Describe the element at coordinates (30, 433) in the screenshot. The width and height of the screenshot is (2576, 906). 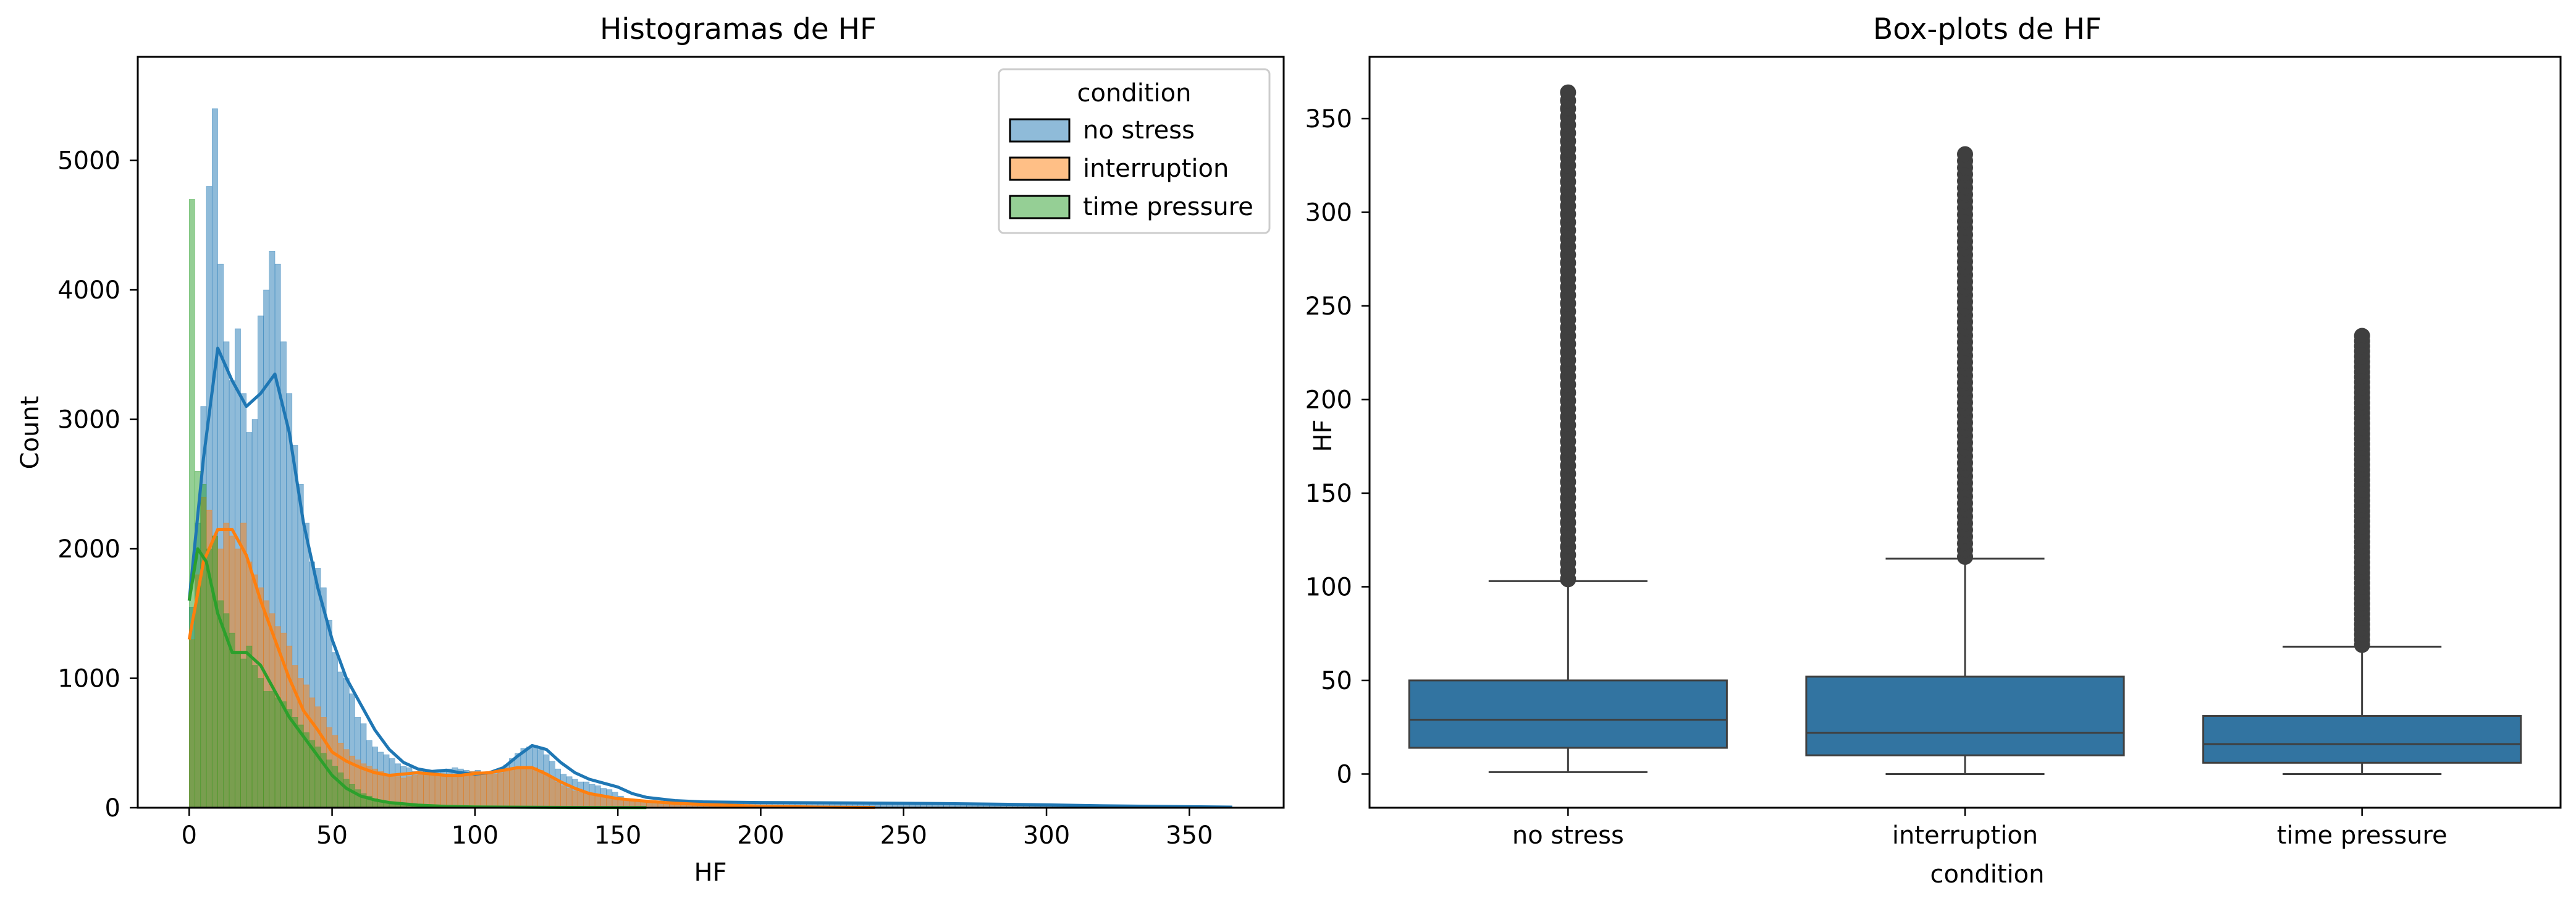
I see `histogram-y-label: Count` at that location.